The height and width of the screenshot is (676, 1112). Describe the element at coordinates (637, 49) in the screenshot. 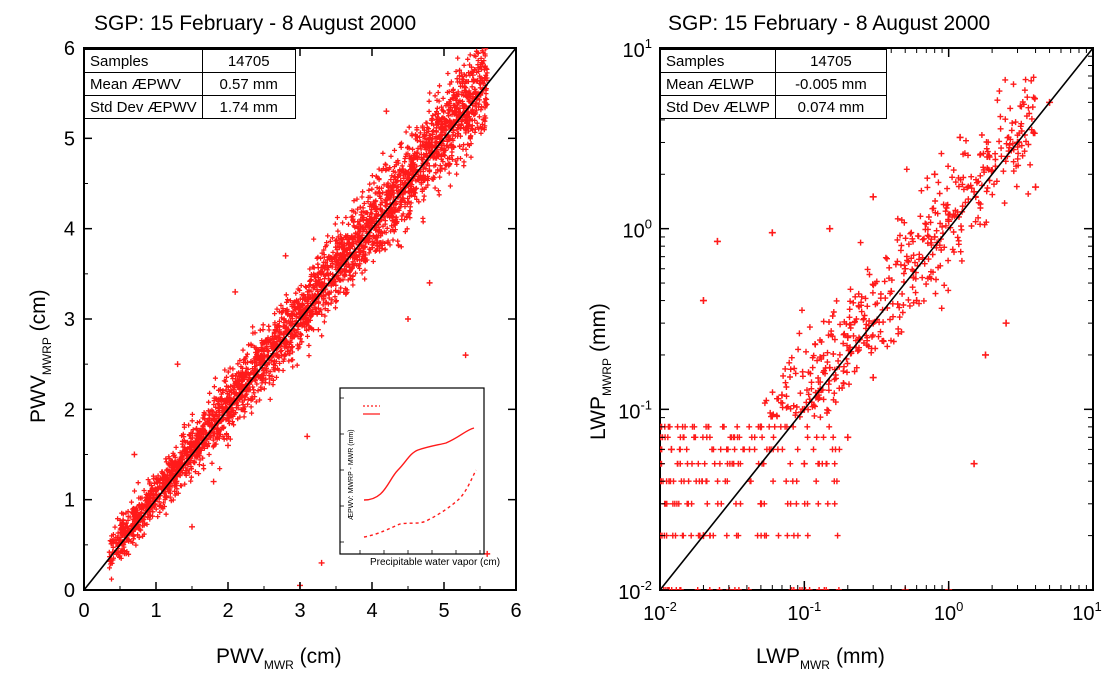

I see `right-y-tick-label: 10¹` at that location.